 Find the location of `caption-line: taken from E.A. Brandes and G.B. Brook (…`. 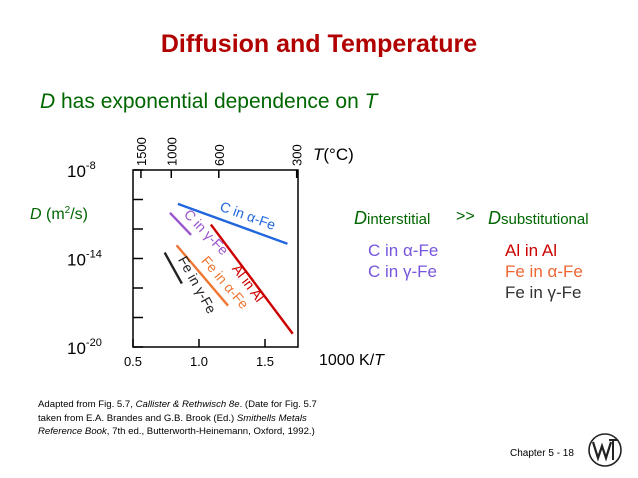

caption-line: taken from E.A. Brandes and G.B. Brook (… is located at coordinates (177, 419).